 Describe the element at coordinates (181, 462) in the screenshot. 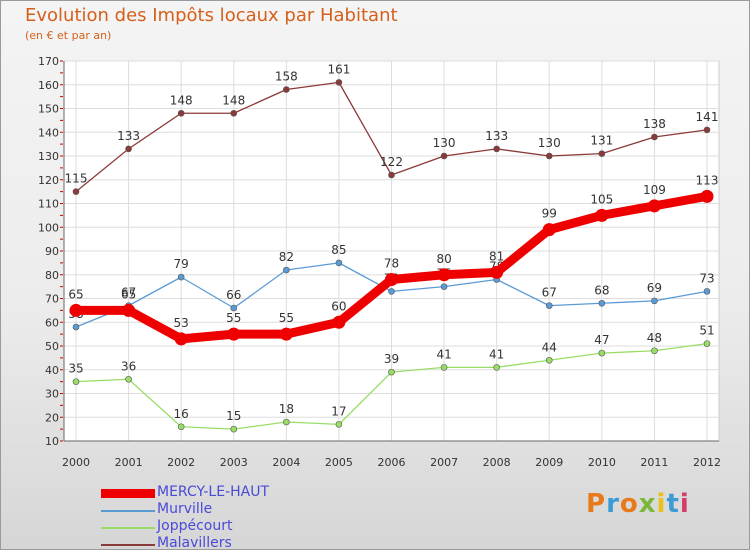

I see `x-tick-label: 2002` at that location.